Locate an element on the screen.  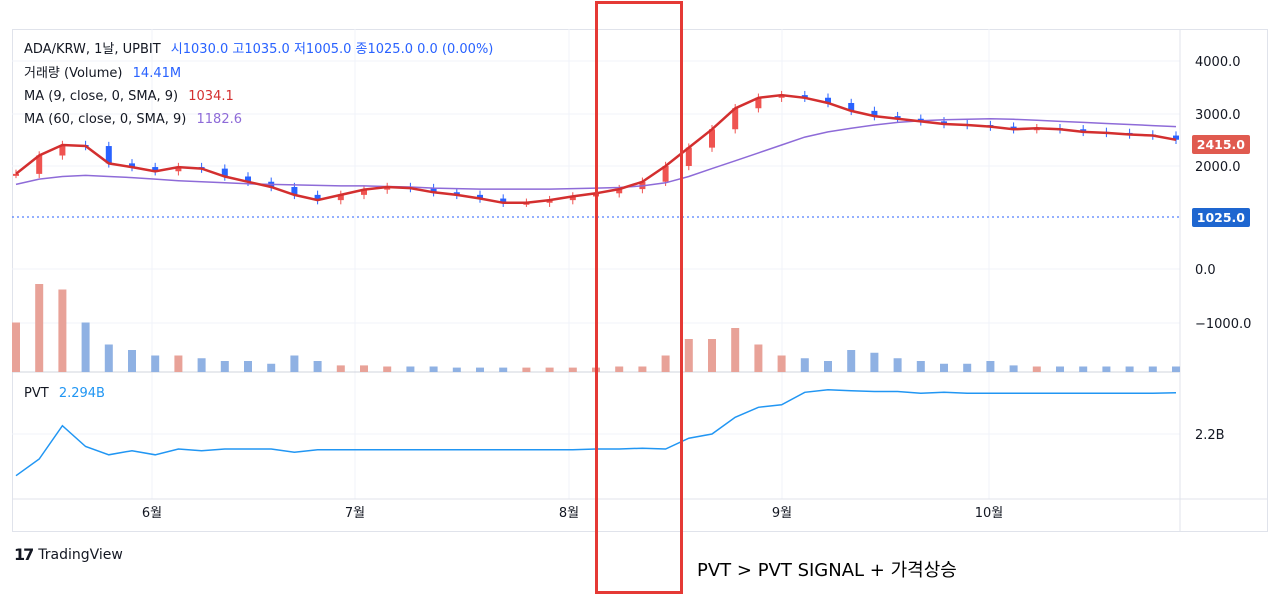
x-axis-tick: 10월 is located at coordinates (989, 513).